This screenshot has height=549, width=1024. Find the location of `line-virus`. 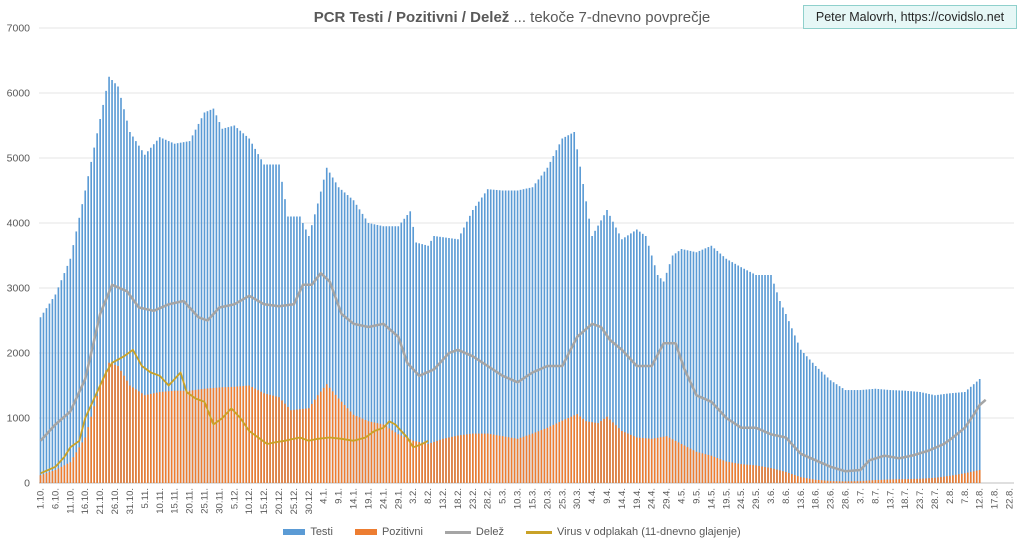

line-virus is located at coordinates (234, 411).